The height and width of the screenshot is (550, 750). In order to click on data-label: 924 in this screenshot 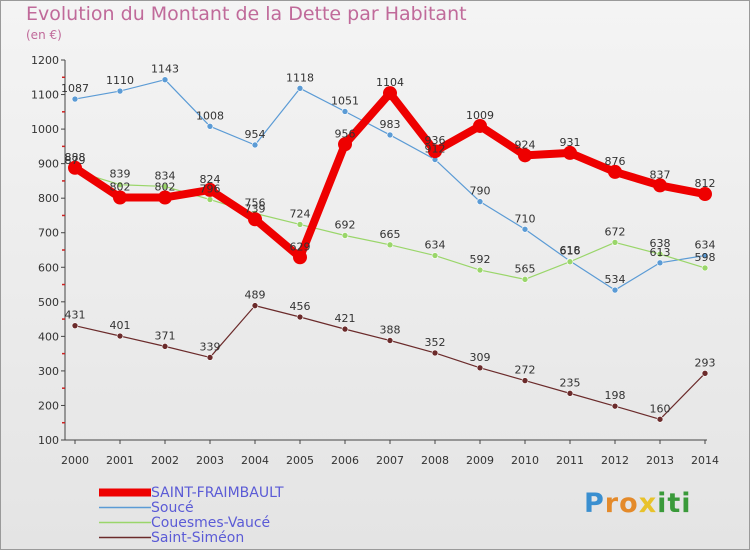, I will do `click(525, 144)`.